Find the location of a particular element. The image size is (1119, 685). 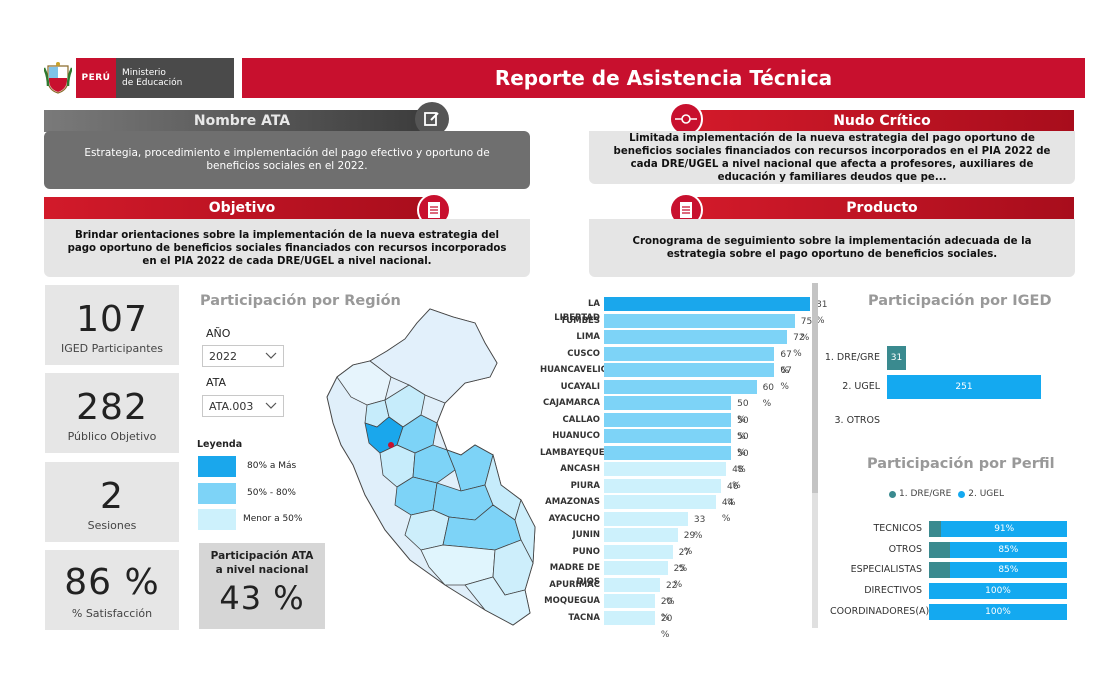

region-bar-value: 50 % is located at coordinates (743, 445).